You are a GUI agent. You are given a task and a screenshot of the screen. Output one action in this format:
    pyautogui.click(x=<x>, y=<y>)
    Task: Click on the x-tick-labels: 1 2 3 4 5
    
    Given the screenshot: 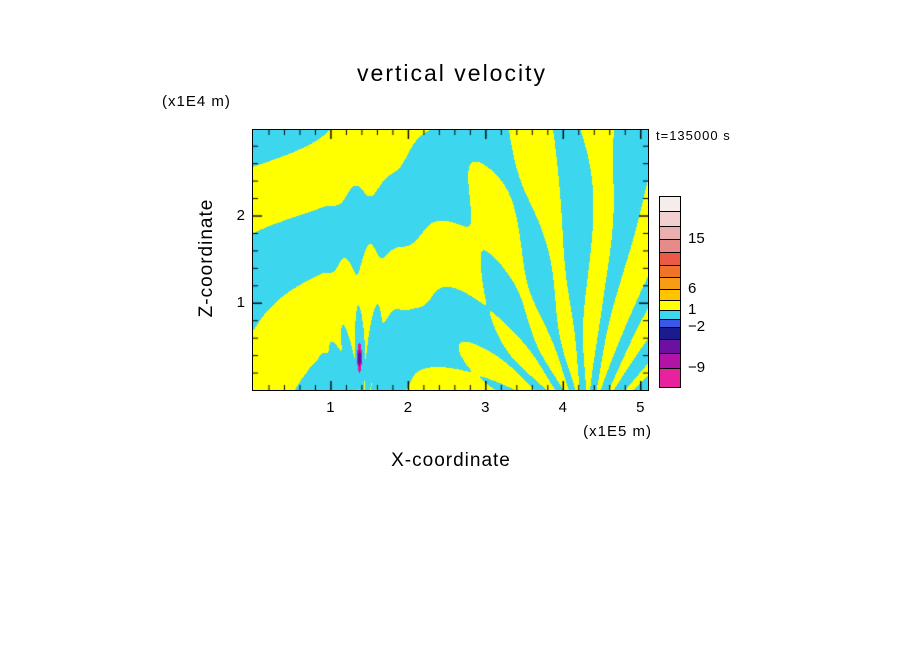 What is the action you would take?
    pyautogui.click(x=450, y=409)
    